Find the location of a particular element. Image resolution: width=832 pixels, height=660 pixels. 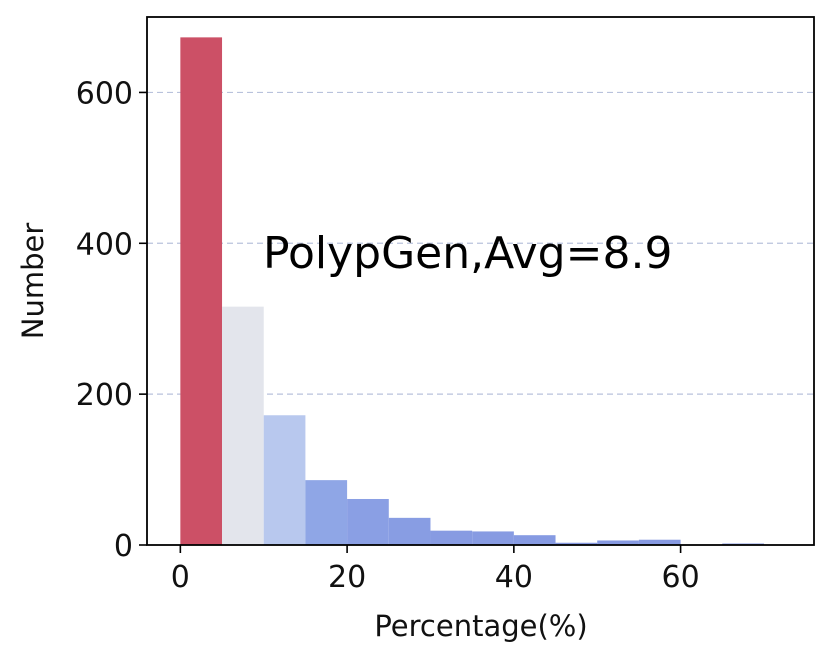

y-tick-label-400: 400 is located at coordinates (104, 244).